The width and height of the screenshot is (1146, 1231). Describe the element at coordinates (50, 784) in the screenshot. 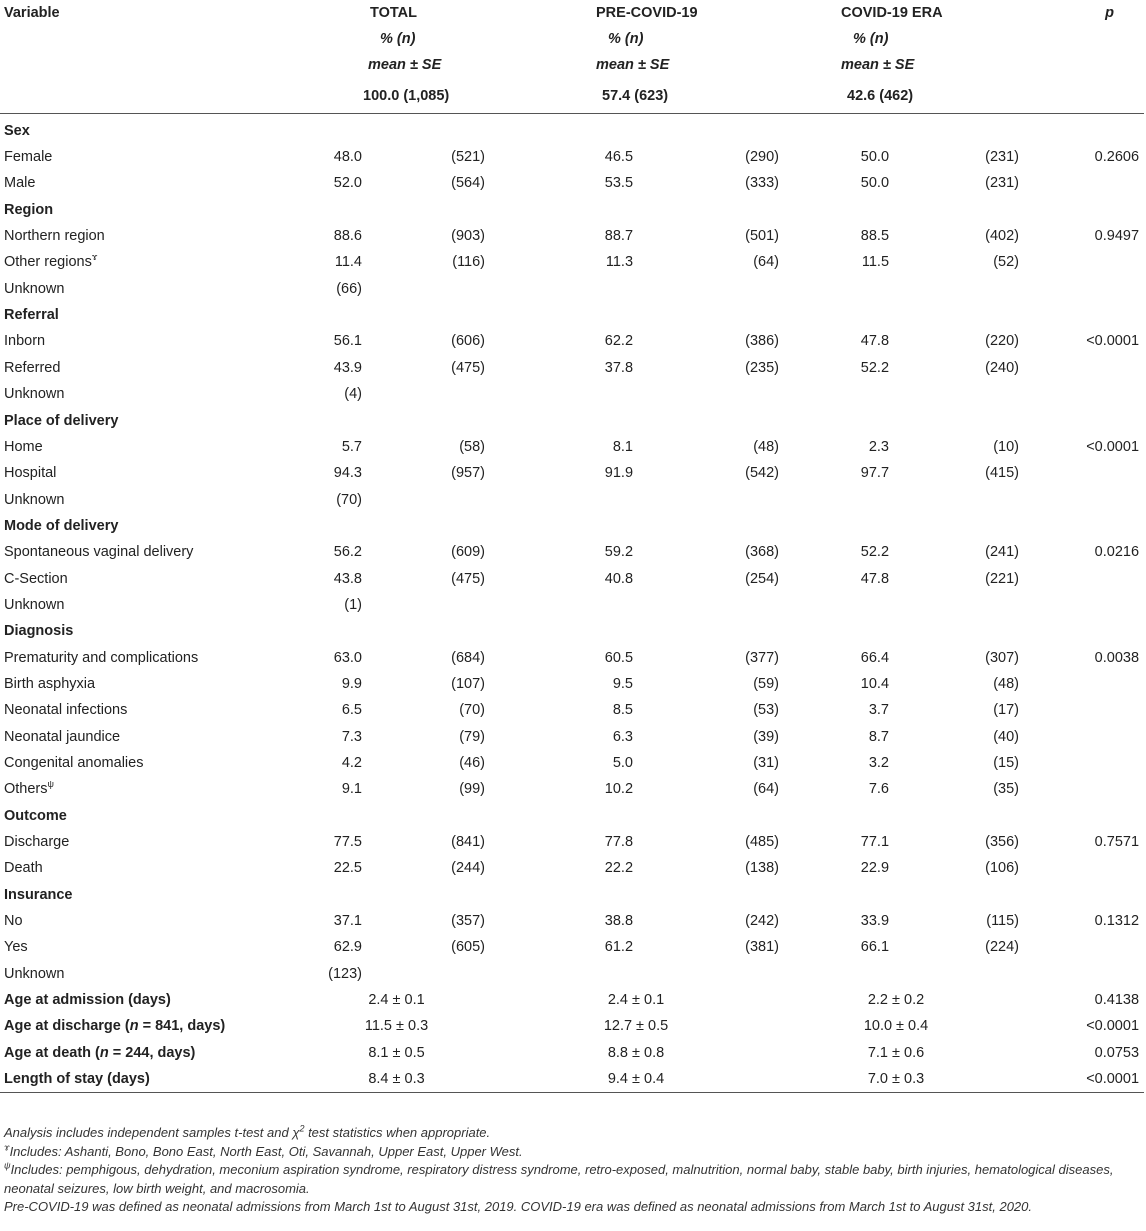

I see `footnote-marker: ψ` at that location.